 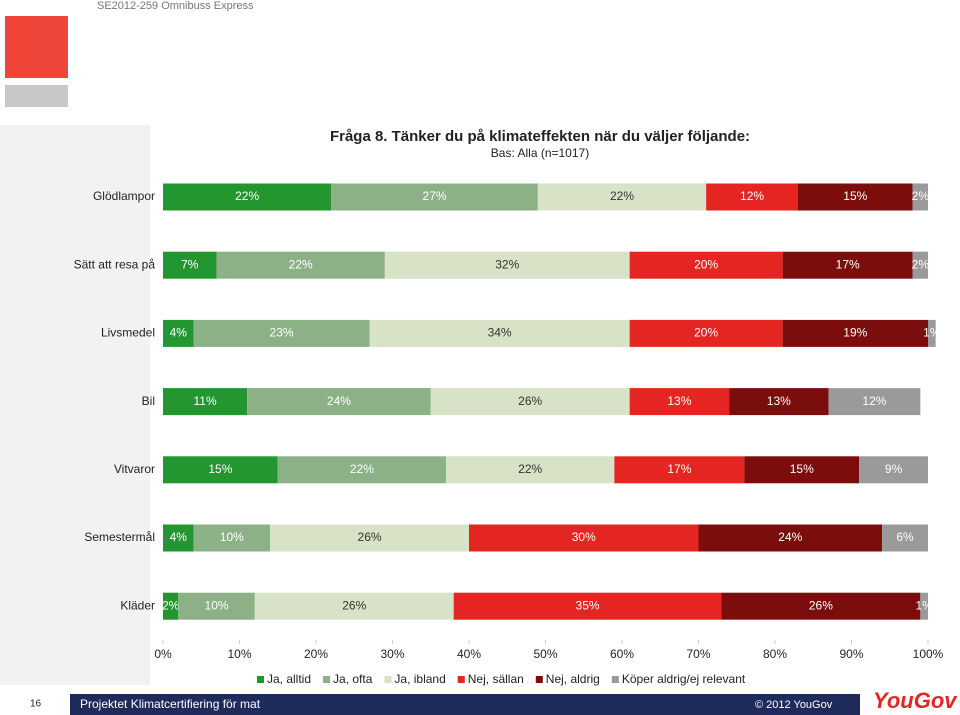 I want to click on value-label: 13%, so click(x=679, y=401).